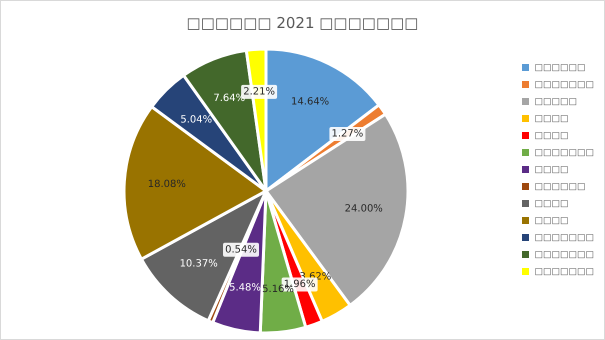  What do you see at coordinates (196, 120) in the screenshot?
I see `data-label: 5.04%` at bounding box center [196, 120].